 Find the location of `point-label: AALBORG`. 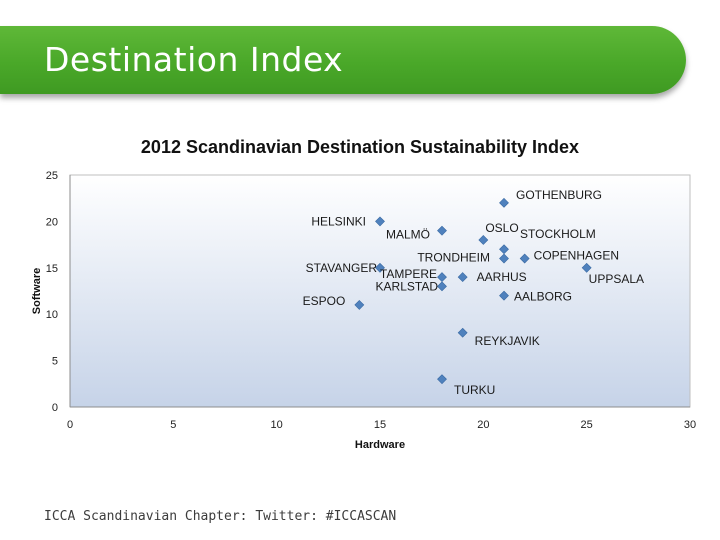

point-label: AALBORG is located at coordinates (543, 297).